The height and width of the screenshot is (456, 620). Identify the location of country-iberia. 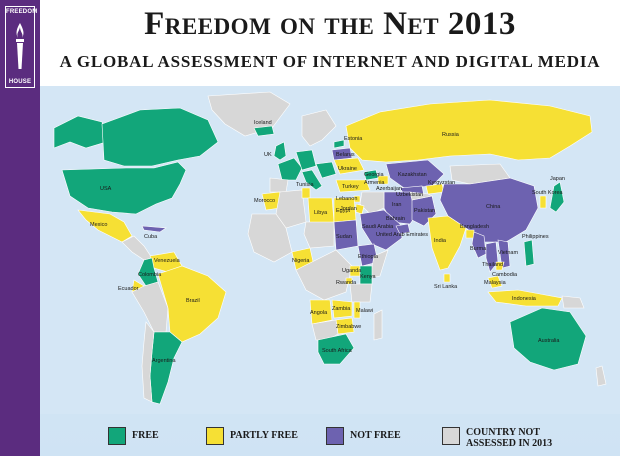
(279, 185).